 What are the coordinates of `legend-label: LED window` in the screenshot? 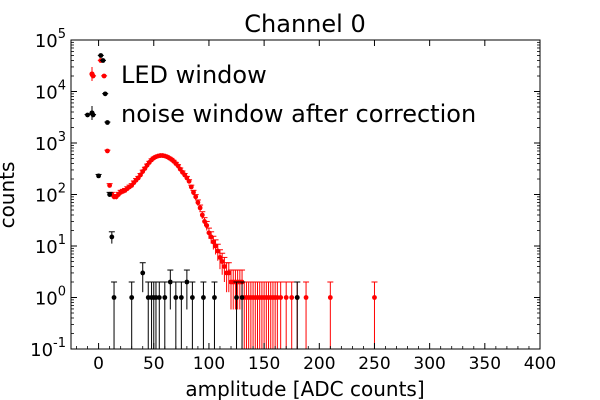 It's located at (194, 75).